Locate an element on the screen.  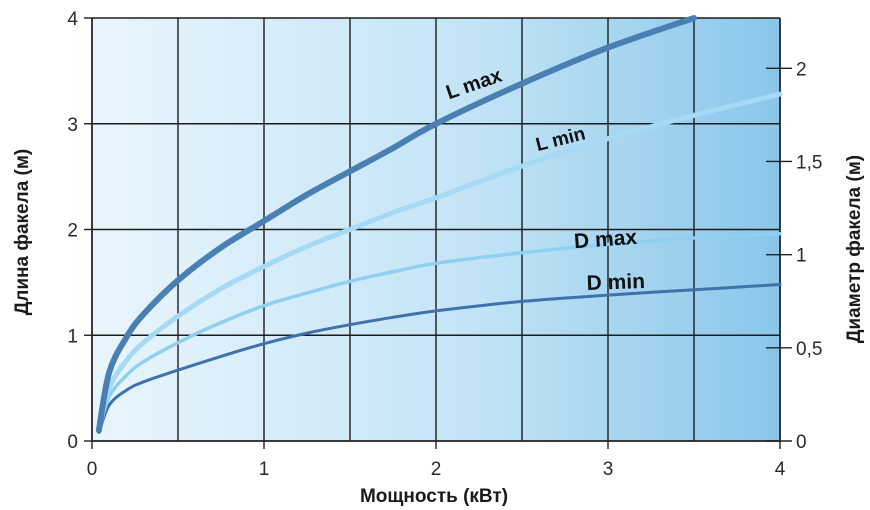
x-tick-label: 4 is located at coordinates (780, 469).